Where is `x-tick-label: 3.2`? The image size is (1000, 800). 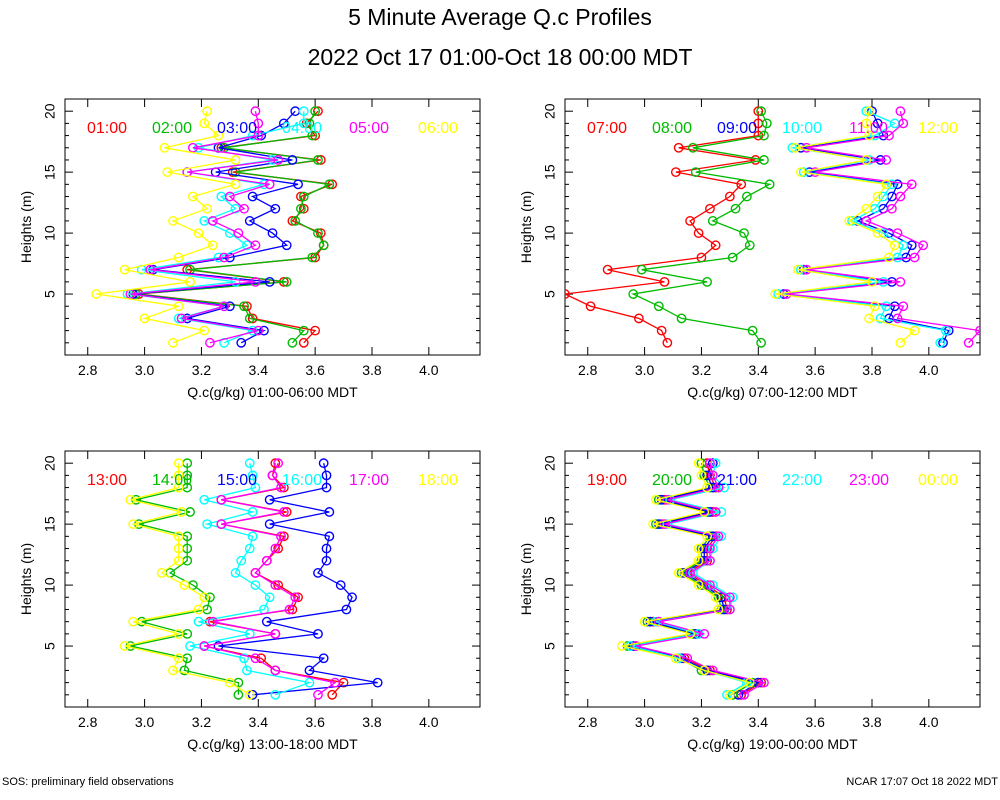 x-tick-label: 3.2 is located at coordinates (202, 722).